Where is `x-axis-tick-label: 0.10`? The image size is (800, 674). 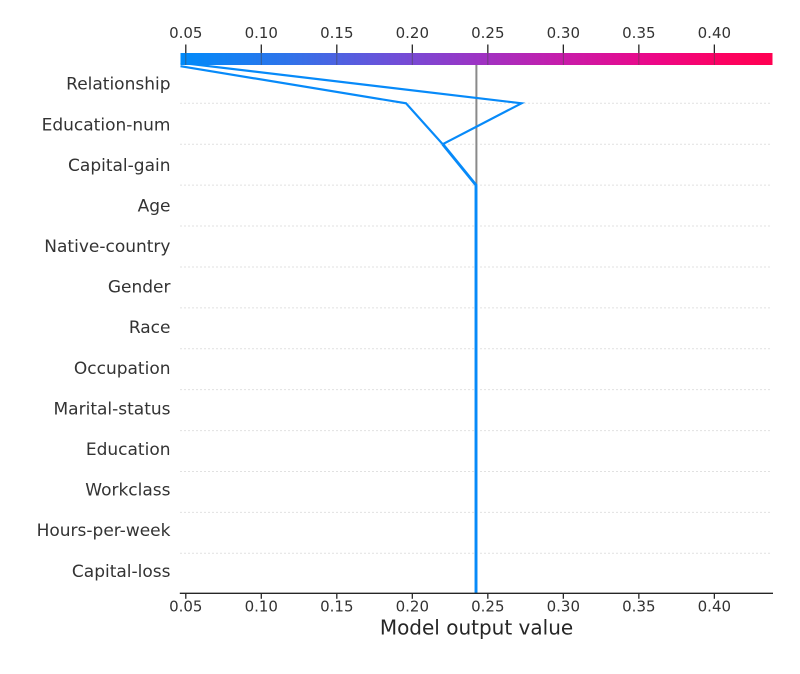
x-axis-tick-label: 0.10 is located at coordinates (261, 607).